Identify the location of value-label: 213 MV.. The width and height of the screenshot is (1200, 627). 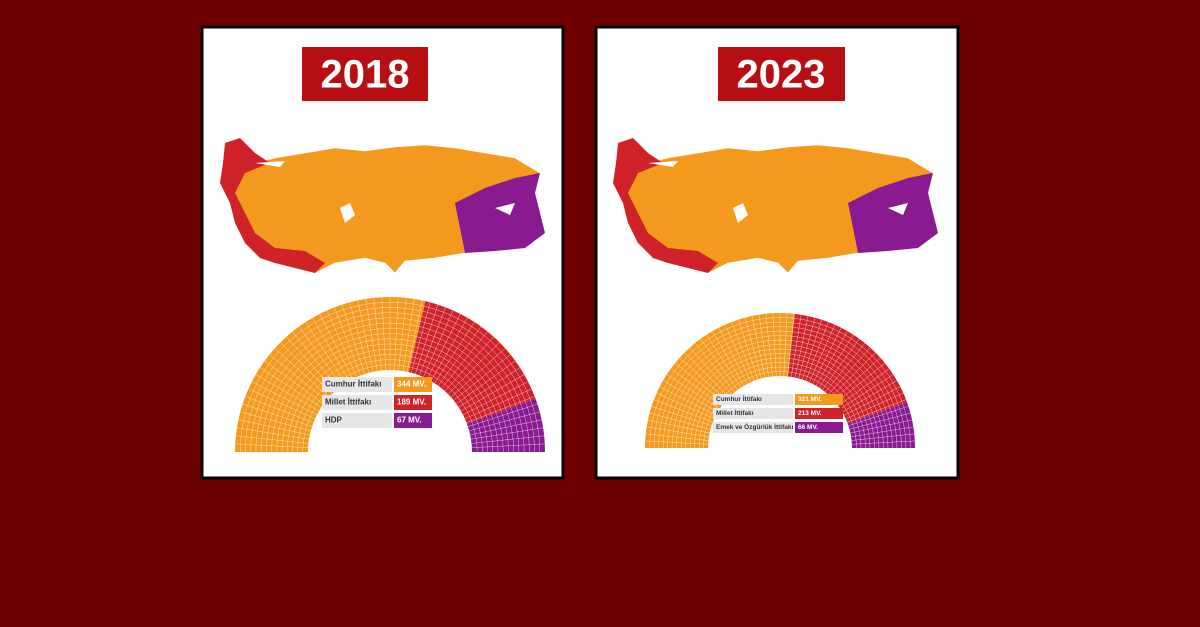
(810, 413).